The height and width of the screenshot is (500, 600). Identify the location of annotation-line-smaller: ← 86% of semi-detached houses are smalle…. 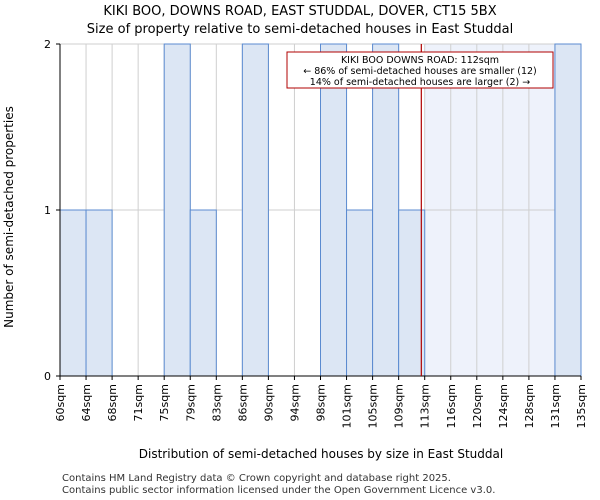
(420, 71).